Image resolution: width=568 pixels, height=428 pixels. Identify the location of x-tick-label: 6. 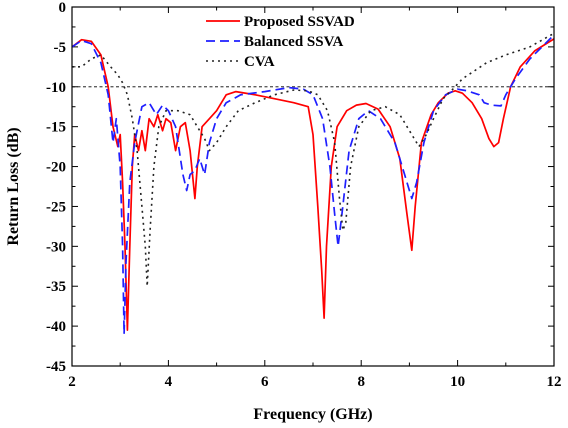
(265, 382).